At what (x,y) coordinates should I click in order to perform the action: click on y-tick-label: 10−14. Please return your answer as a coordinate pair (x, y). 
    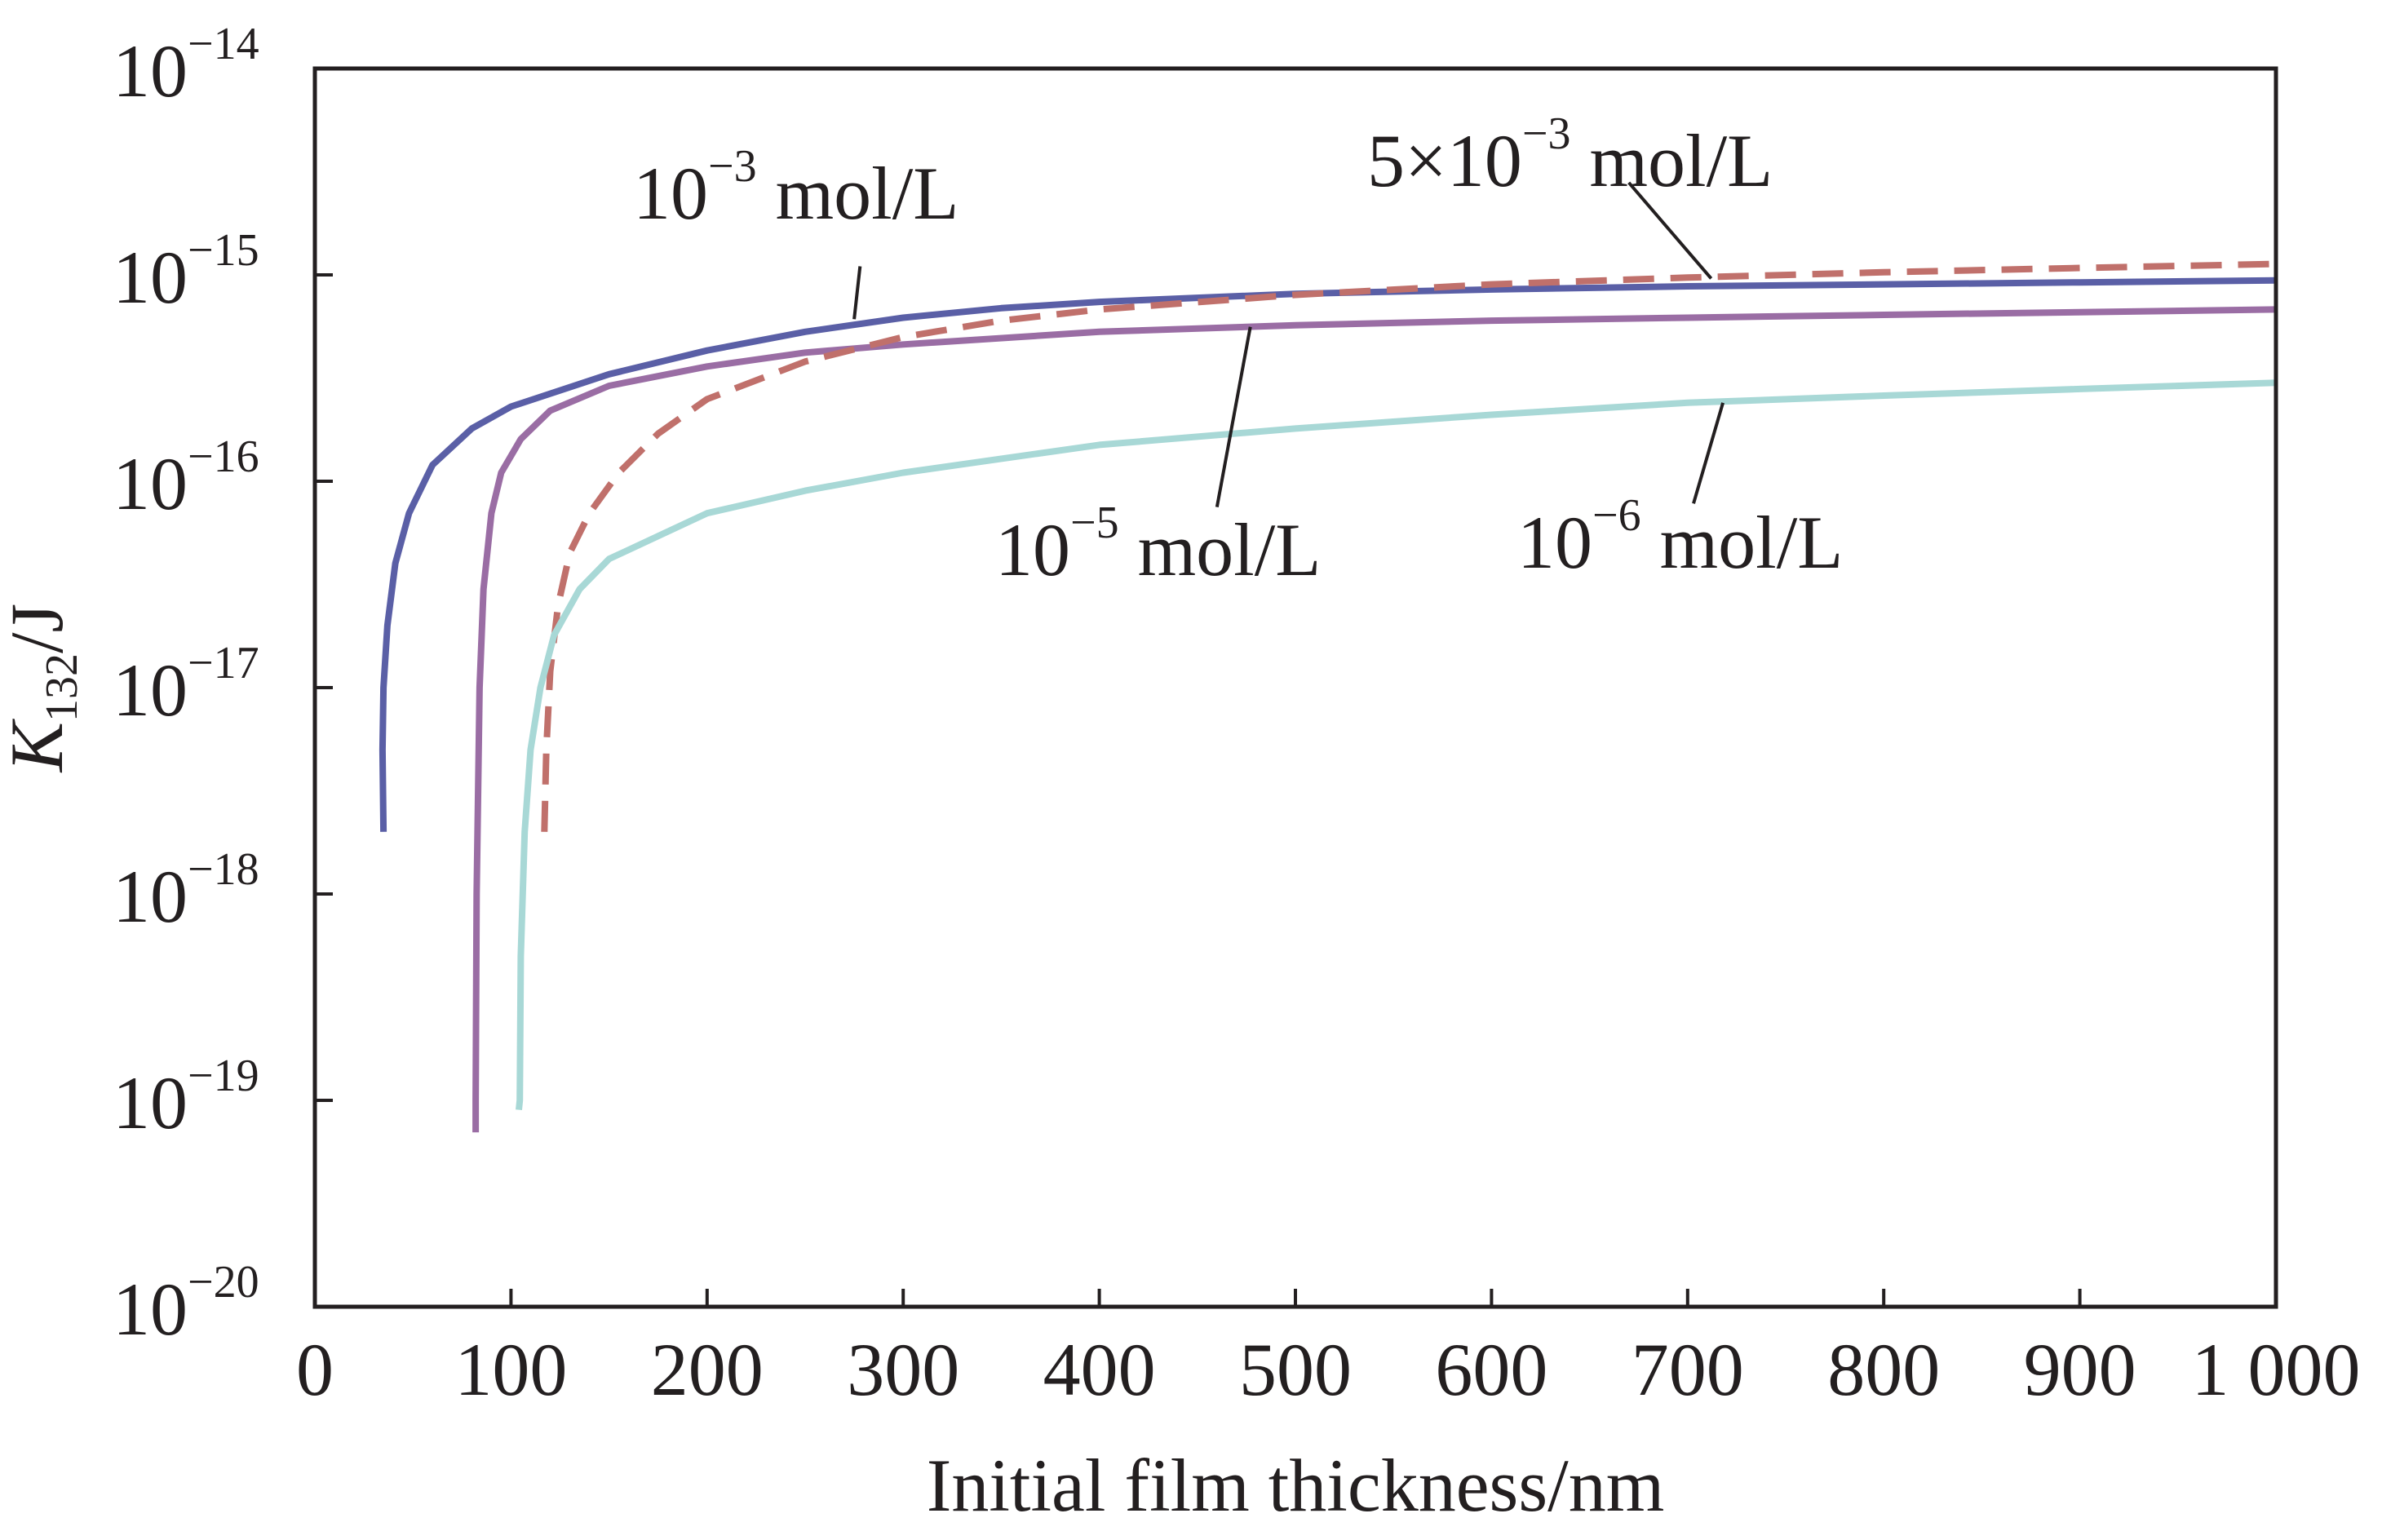
    Looking at the image, I should click on (186, 66).